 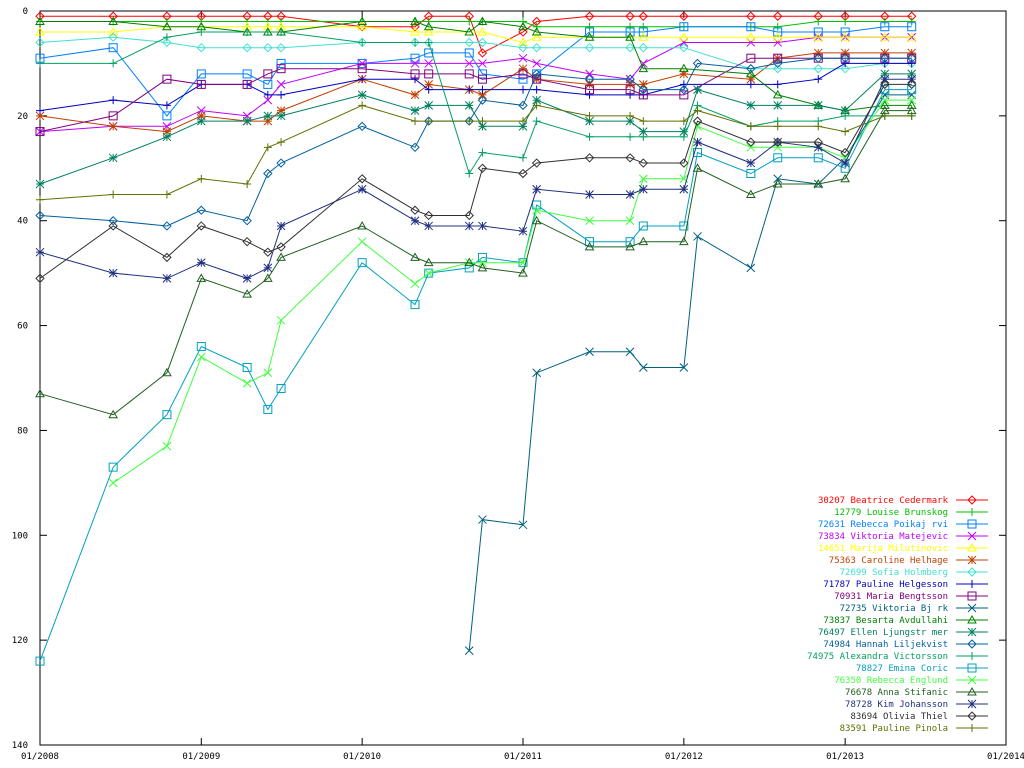 I want to click on legend-label: 76497 Ellen Ljungstr mer, so click(x=883, y=633).